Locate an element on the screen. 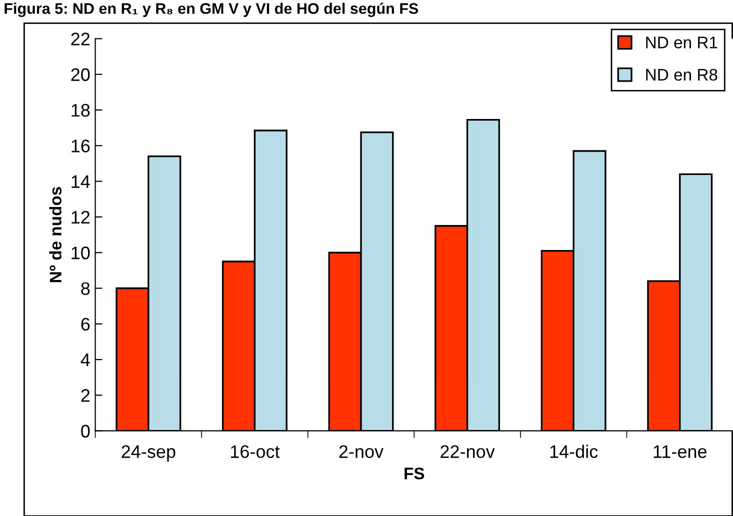 This screenshot has width=733, height=516. y-tick-label: 6 is located at coordinates (85, 324).